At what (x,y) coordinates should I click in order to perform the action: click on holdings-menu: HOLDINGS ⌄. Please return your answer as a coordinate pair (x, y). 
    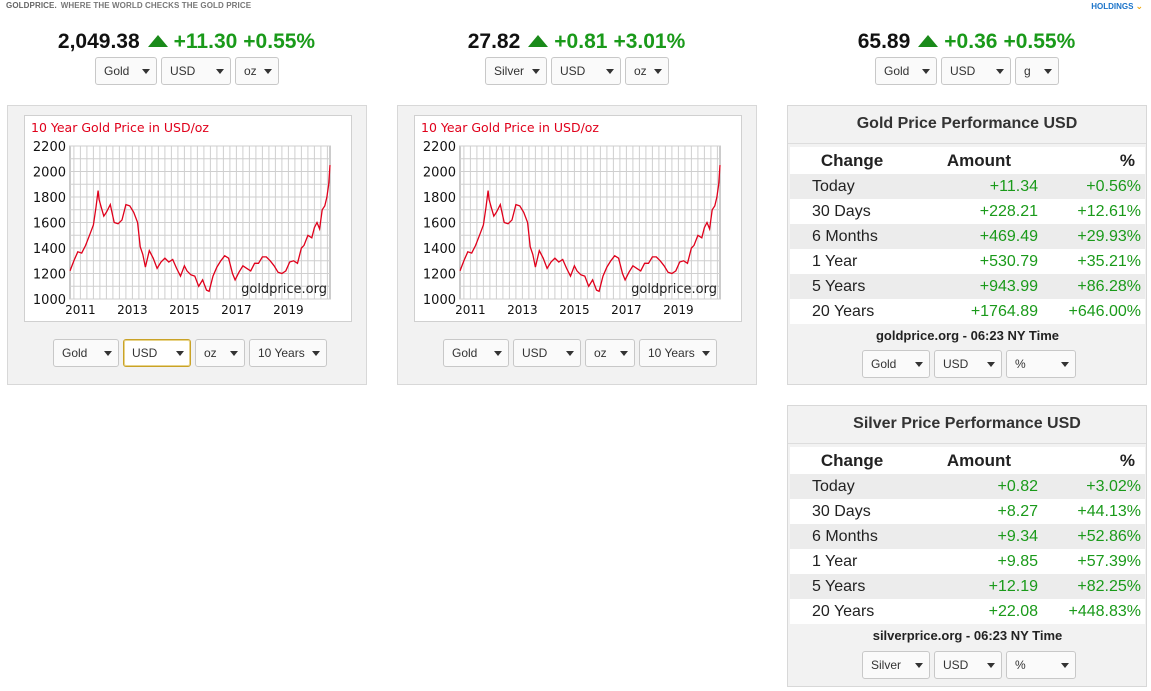
    Looking at the image, I should click on (1117, 6).